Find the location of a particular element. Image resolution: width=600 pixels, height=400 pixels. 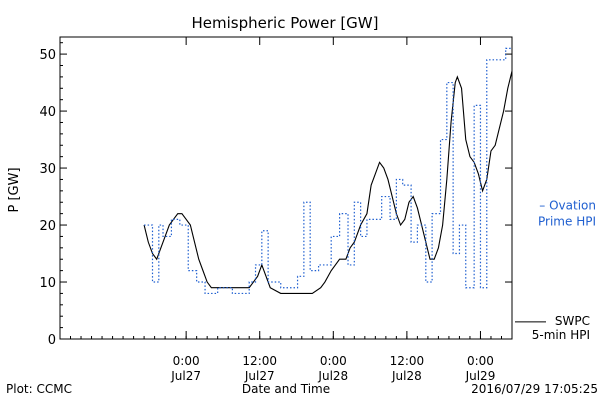

y-axis-label: P [GW] is located at coordinates (14, 189).